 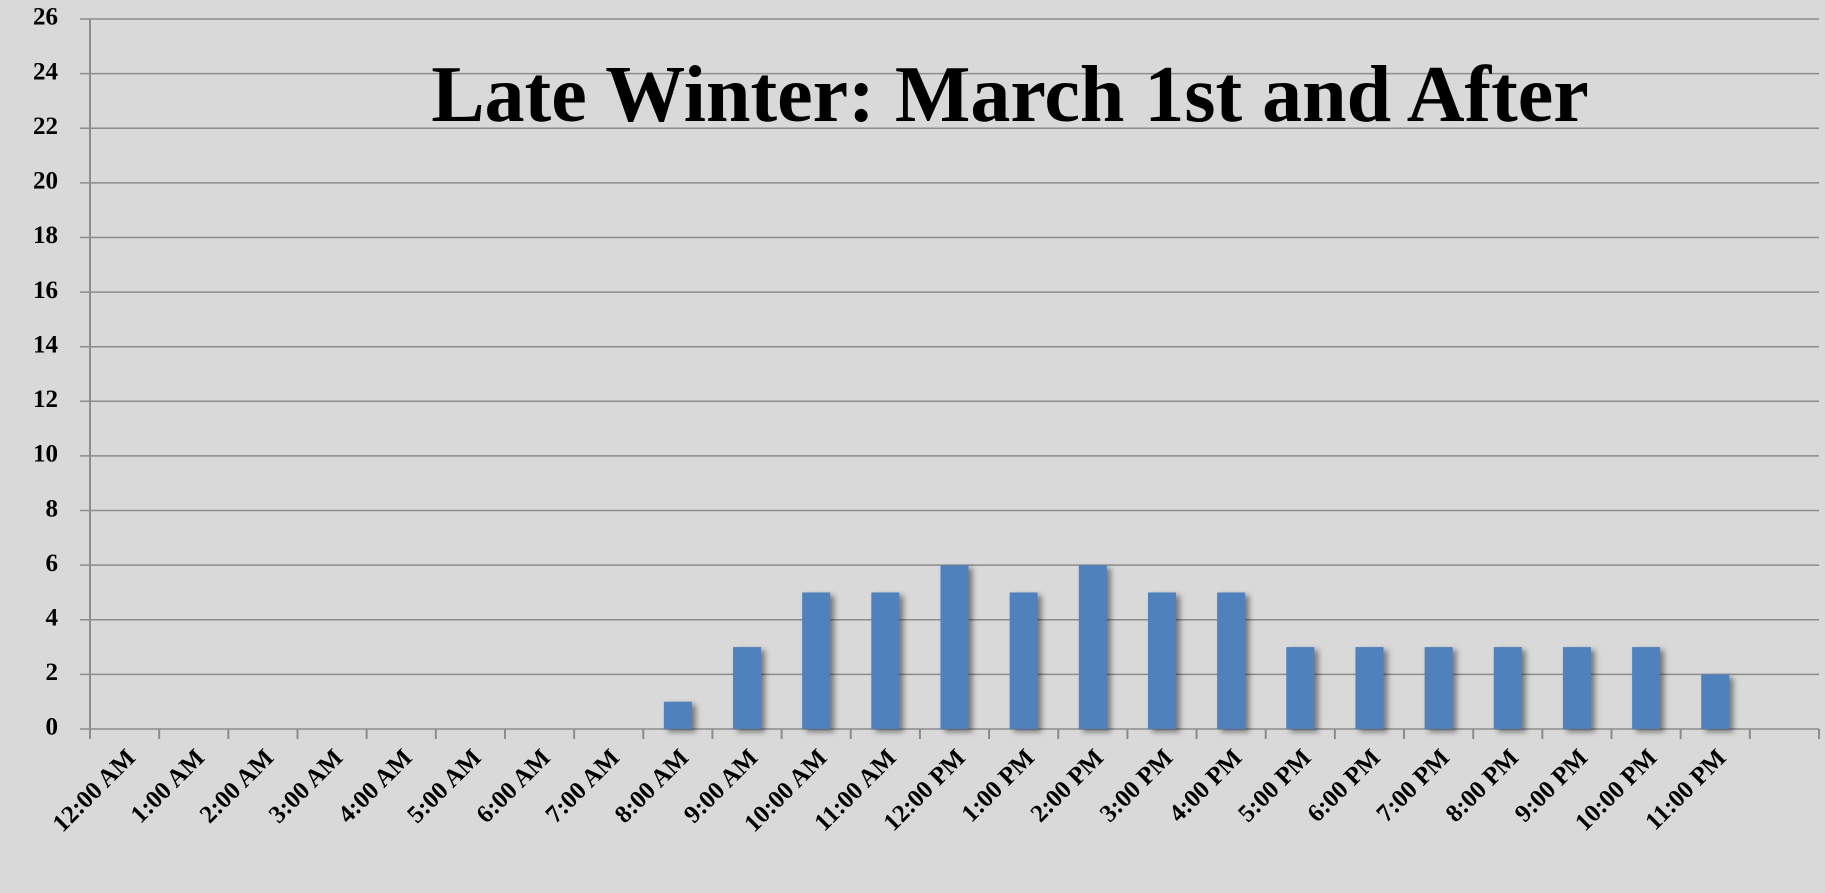 I want to click on y-tick-label: 4, so click(x=52, y=618).